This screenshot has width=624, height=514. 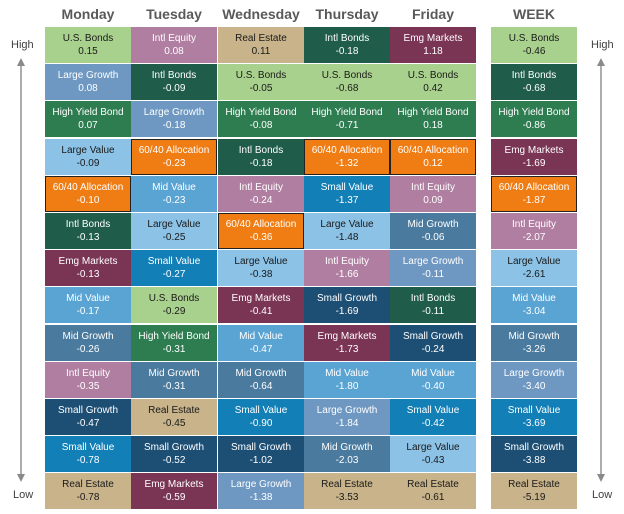 I want to click on high-label-right: High, so click(x=602, y=45).